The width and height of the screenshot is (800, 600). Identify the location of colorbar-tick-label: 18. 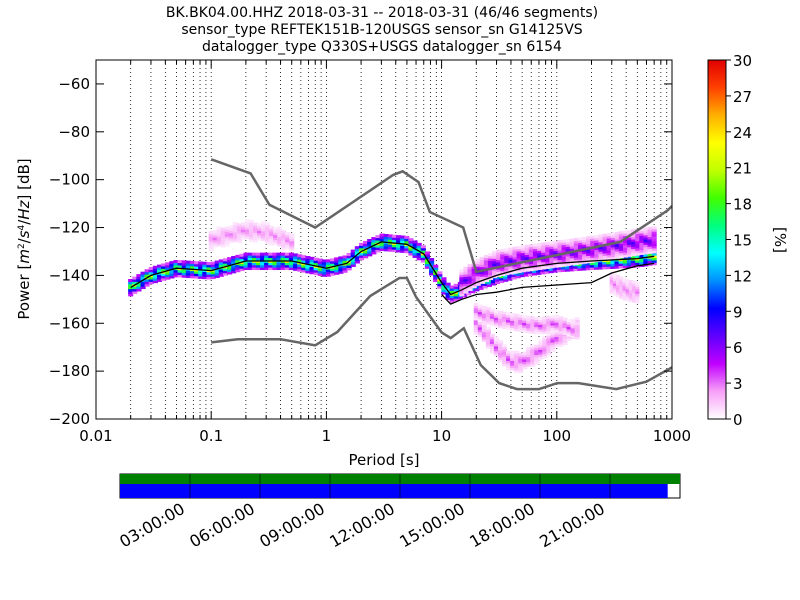
(742, 205).